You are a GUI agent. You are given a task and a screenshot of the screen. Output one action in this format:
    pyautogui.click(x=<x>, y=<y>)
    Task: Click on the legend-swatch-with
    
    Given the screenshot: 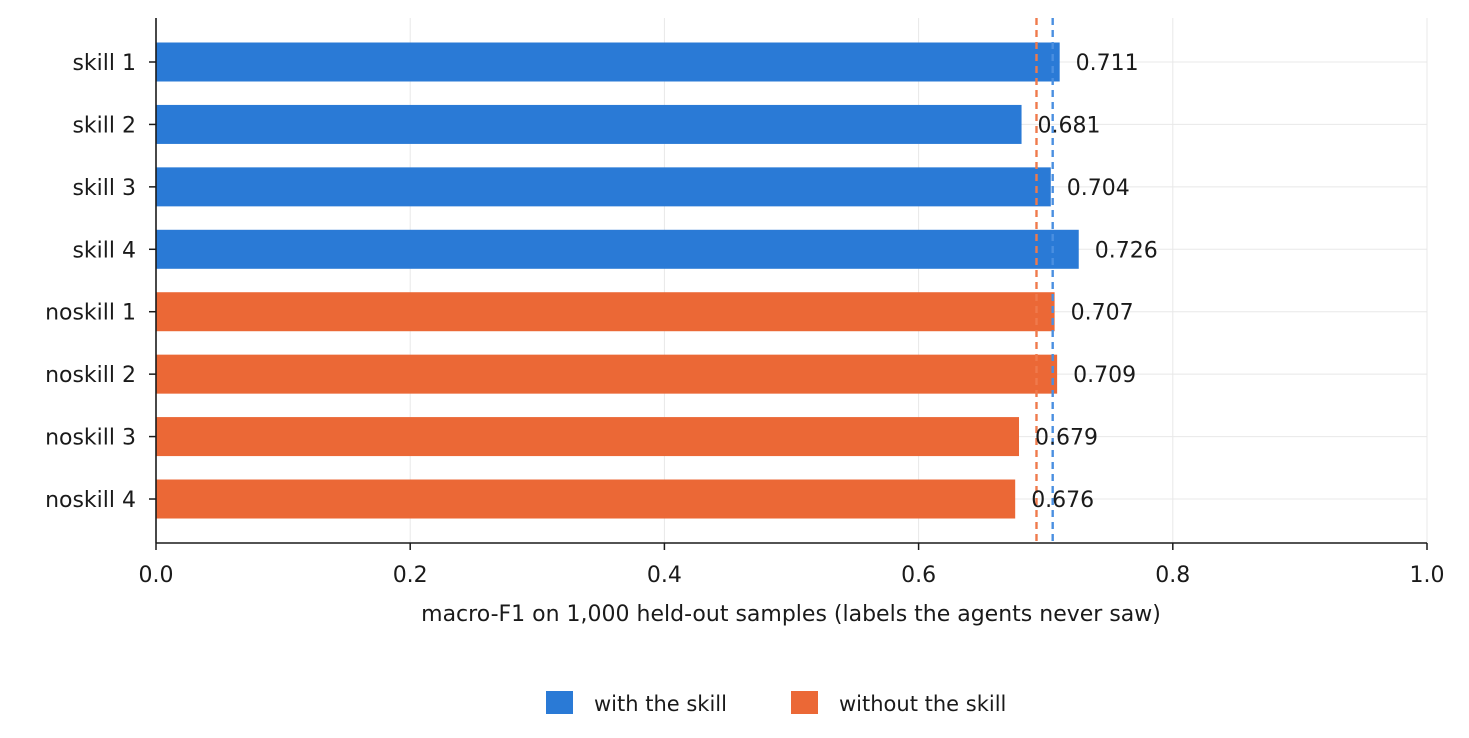 What is the action you would take?
    pyautogui.click(x=559, y=702)
    